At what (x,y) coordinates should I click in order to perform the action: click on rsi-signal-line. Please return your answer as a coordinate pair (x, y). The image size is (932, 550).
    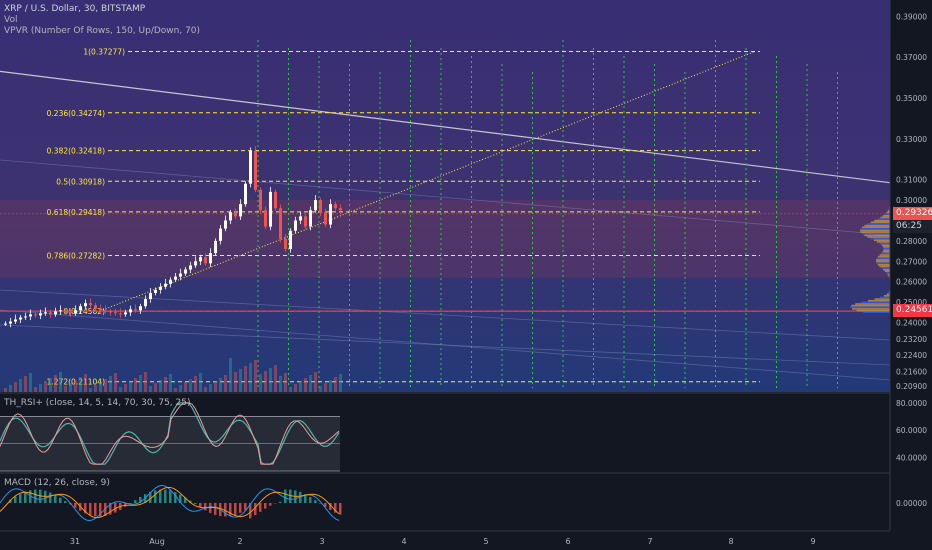
    Looking at the image, I should click on (170, 433).